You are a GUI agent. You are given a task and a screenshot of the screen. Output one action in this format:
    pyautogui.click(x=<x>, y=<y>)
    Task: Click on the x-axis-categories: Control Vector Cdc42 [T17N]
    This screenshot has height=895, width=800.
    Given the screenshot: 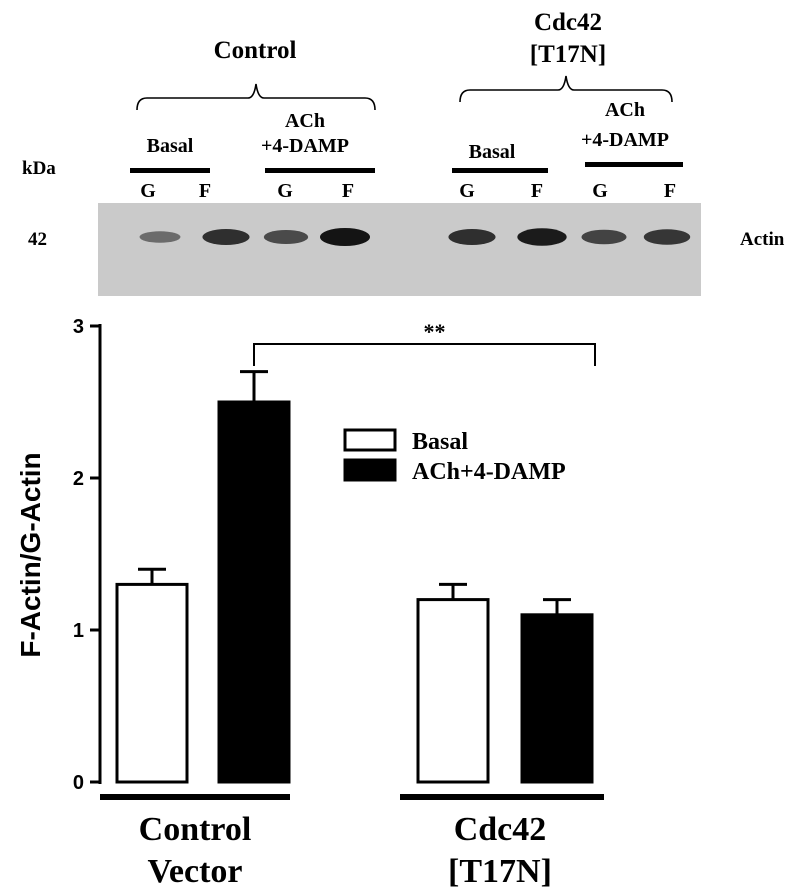 What is the action you would take?
    pyautogui.click(x=352, y=842)
    